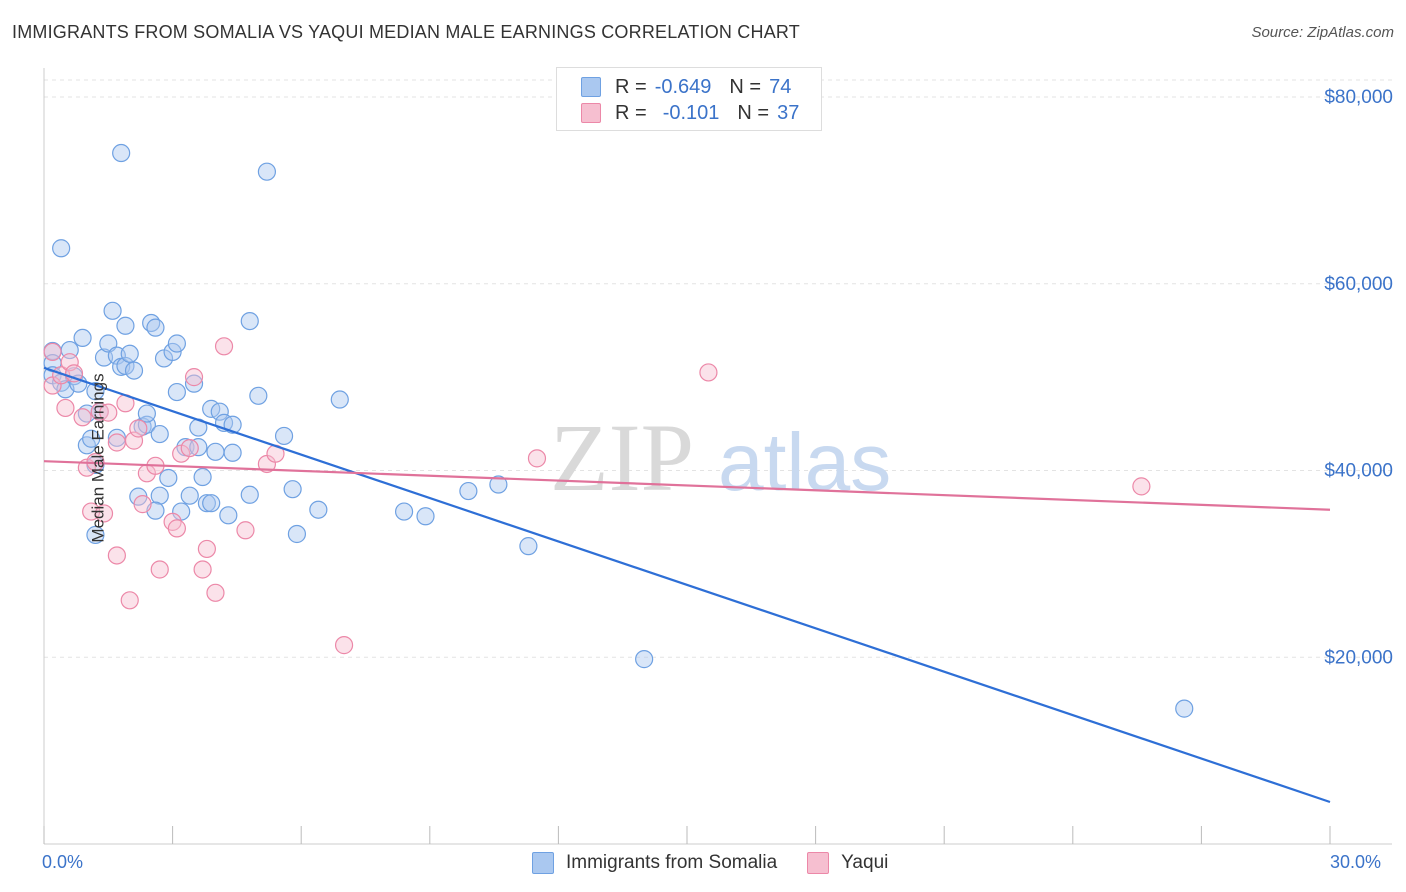 The height and width of the screenshot is (892, 1406). I want to click on y-tick-label: $20,000, so click(1358, 657).